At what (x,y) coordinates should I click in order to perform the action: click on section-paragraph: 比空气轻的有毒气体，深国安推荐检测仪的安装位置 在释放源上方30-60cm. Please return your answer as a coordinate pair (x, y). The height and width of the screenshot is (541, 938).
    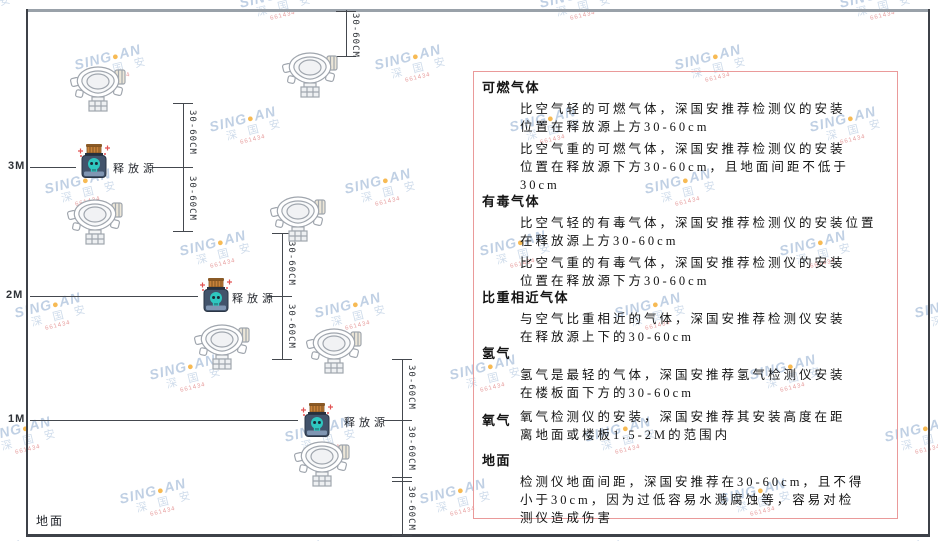
    Looking at the image, I should click on (704, 232).